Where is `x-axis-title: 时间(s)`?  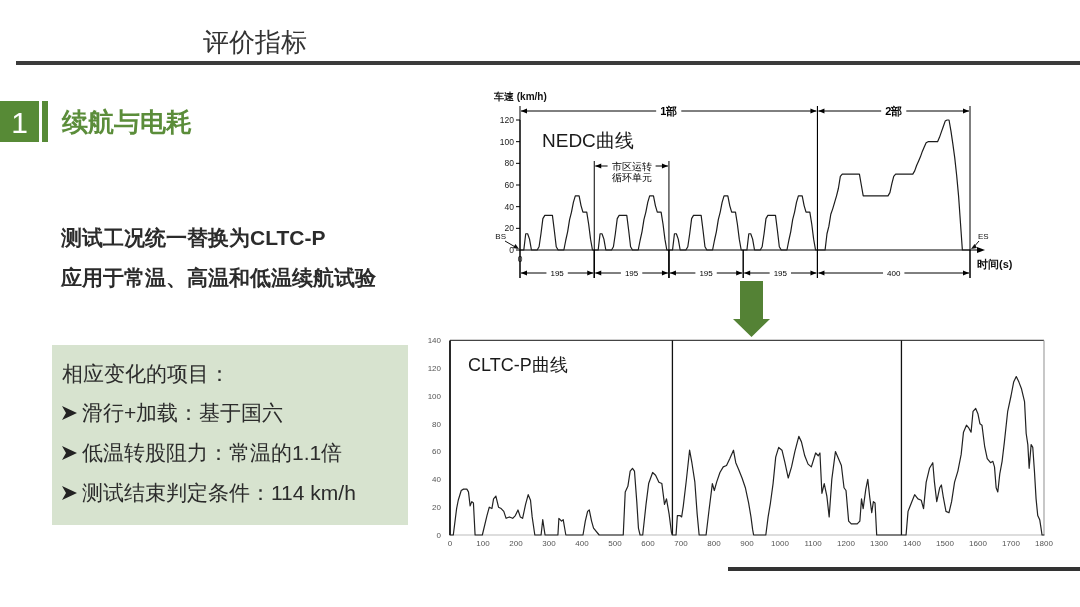
x-axis-title: 时间(s) is located at coordinates (995, 264).